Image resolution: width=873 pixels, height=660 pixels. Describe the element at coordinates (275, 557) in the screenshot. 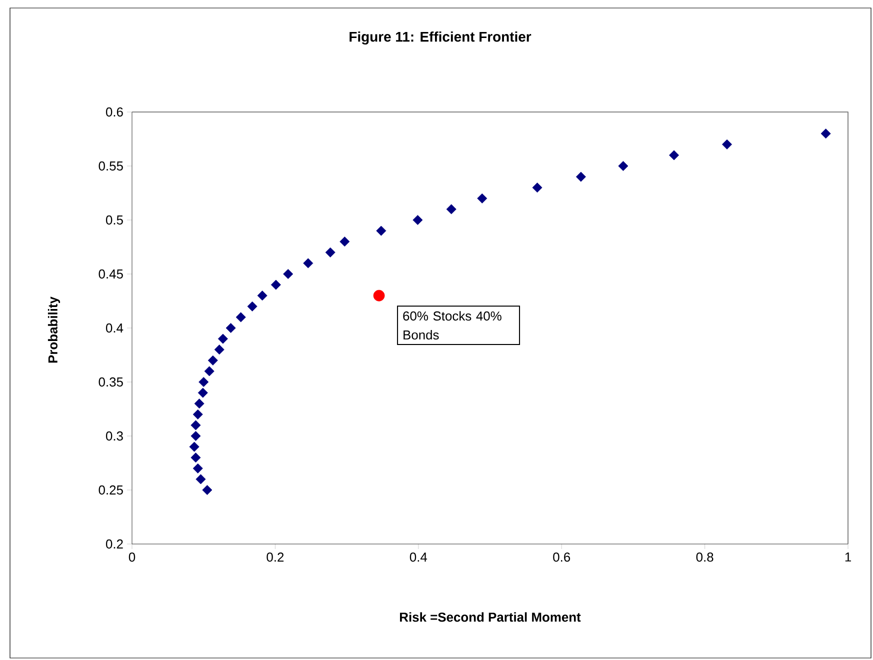

I see `x-tick-label: 0.2` at that location.